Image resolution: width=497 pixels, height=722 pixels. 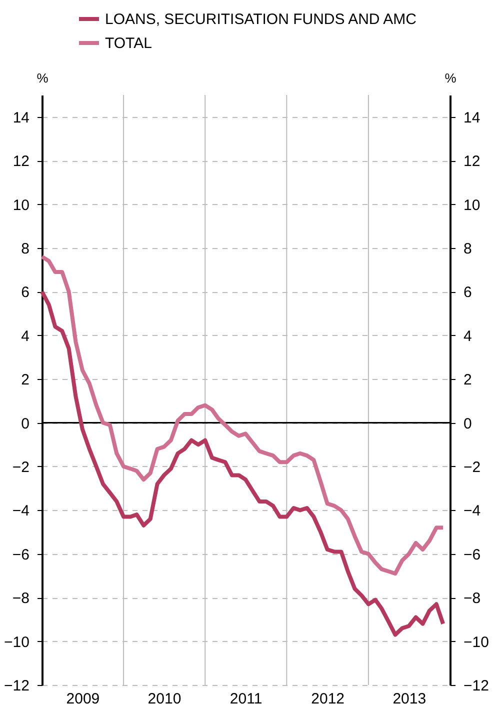 What do you see at coordinates (21, 161) in the screenshot?
I see `y-tick-label: 12` at bounding box center [21, 161].